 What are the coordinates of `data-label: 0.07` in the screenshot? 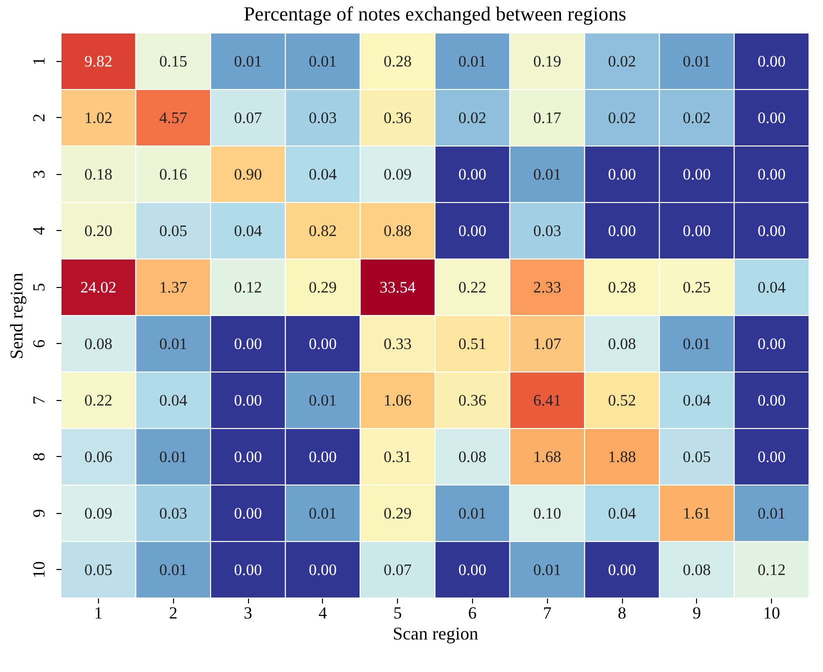 It's located at (248, 118).